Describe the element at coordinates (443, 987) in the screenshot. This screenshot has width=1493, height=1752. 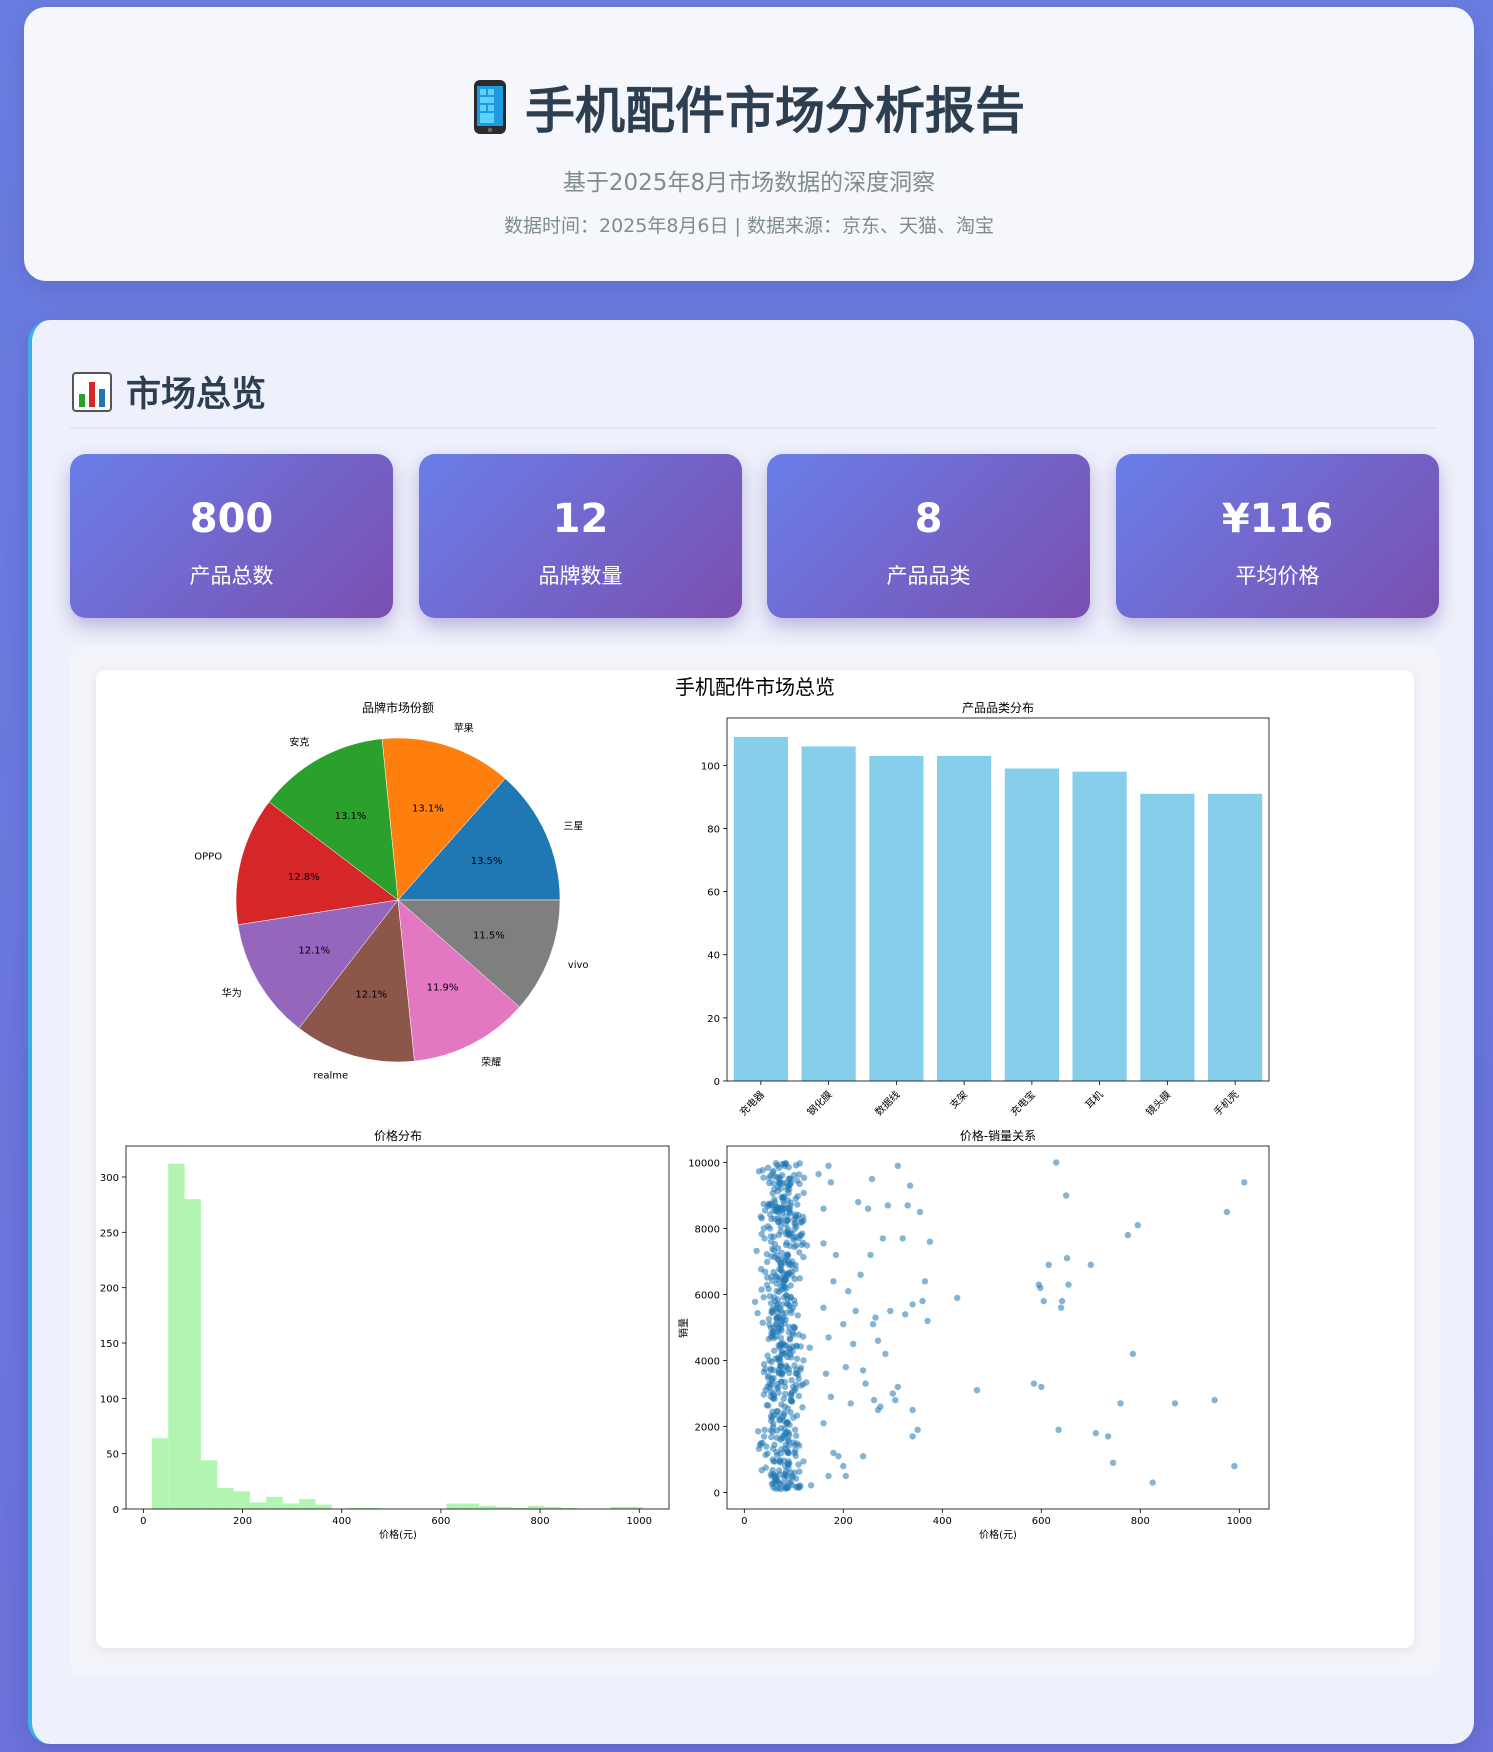
I see `pie-percent-label: 11.9%` at that location.